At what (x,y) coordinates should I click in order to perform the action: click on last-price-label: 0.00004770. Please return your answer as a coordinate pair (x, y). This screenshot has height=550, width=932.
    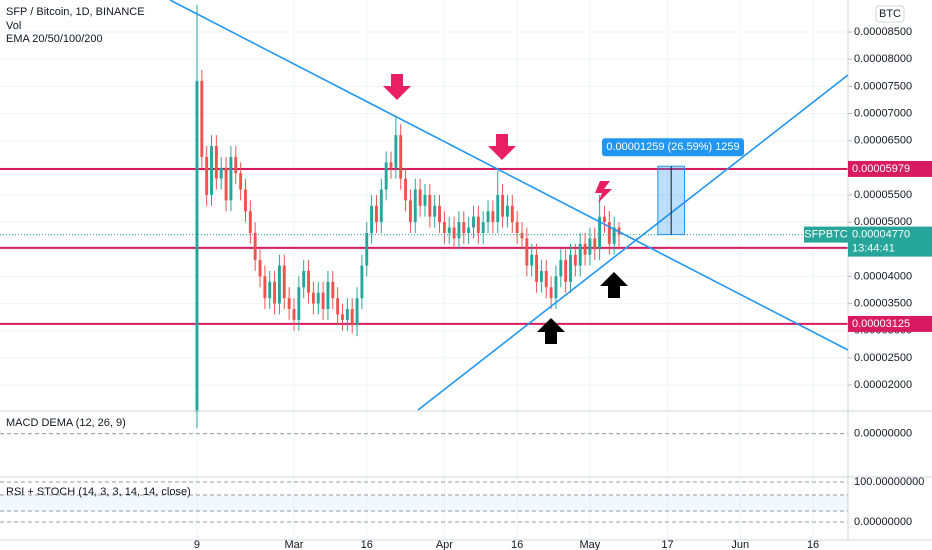
    Looking at the image, I should click on (881, 235).